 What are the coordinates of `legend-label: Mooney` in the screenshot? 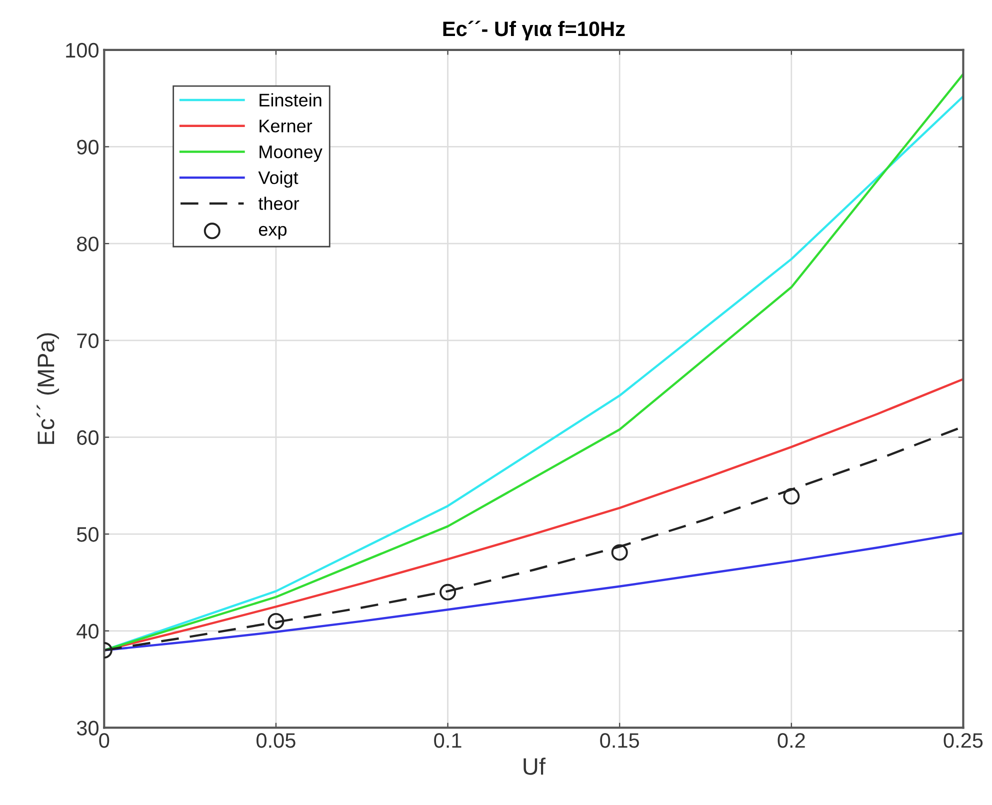 It's located at (291, 154).